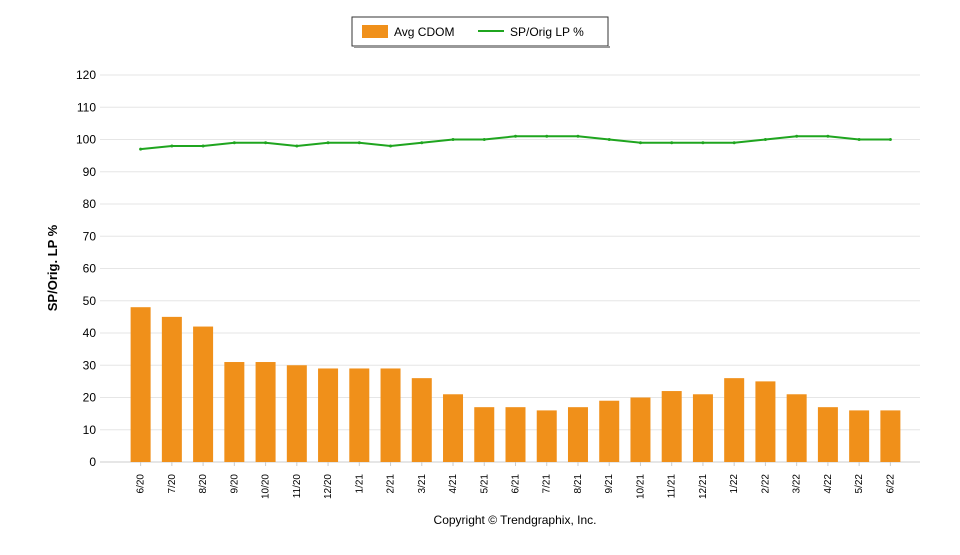 This screenshot has width=960, height=555. Describe the element at coordinates (90, 236) in the screenshot. I see `y-tick-label: 70` at that location.